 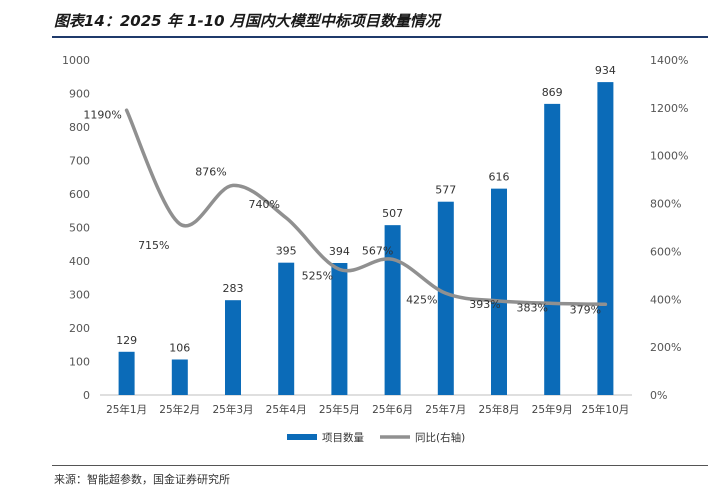 What do you see at coordinates (658, 395) in the screenshot?
I see `y-right-tick-label: 0%` at bounding box center [658, 395].